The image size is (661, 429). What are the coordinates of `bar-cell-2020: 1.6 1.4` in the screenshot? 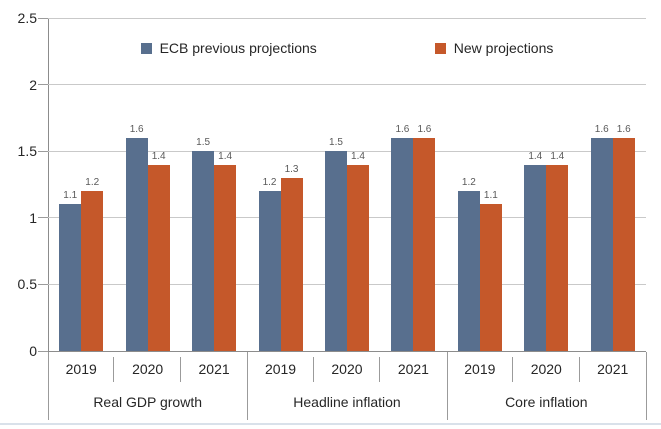 It's located at (147, 184).